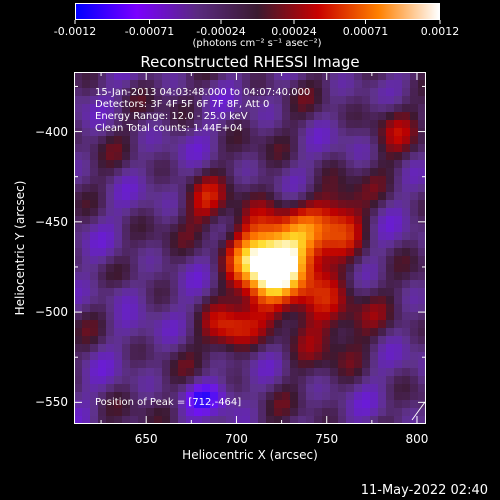 This screenshot has height=500, width=500. I want to click on y-tick-label: −550, so click(51, 402).